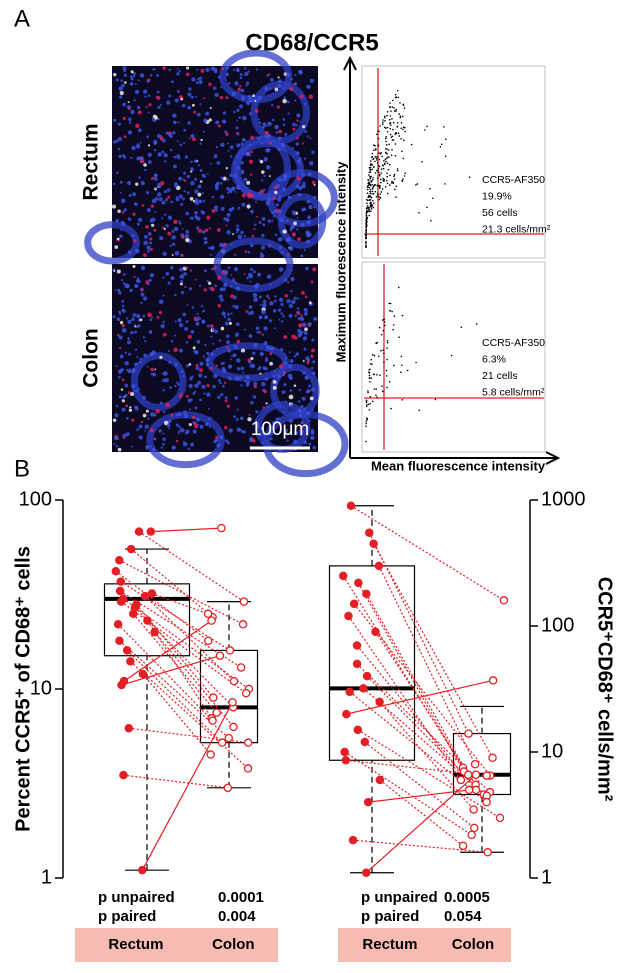 The image size is (627, 973). I want to click on box, so click(229, 696).